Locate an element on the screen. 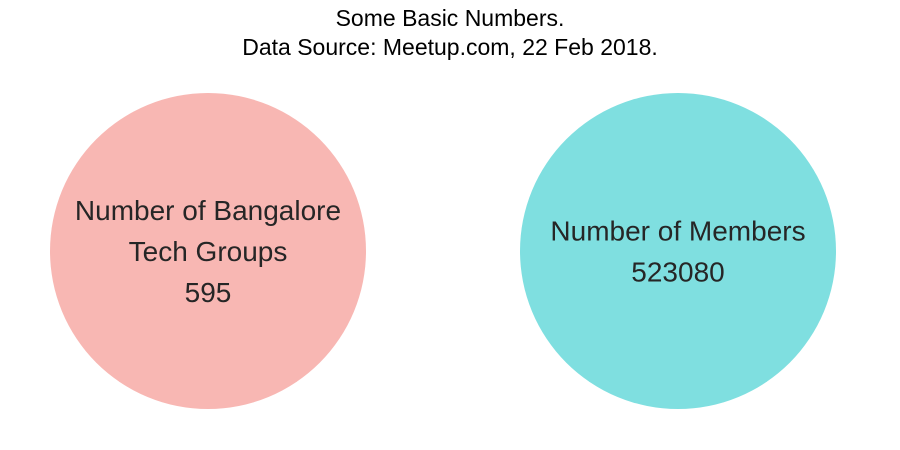 The width and height of the screenshot is (900, 450). bubble-1-label-line-2: Tech Groups is located at coordinates (208, 251).